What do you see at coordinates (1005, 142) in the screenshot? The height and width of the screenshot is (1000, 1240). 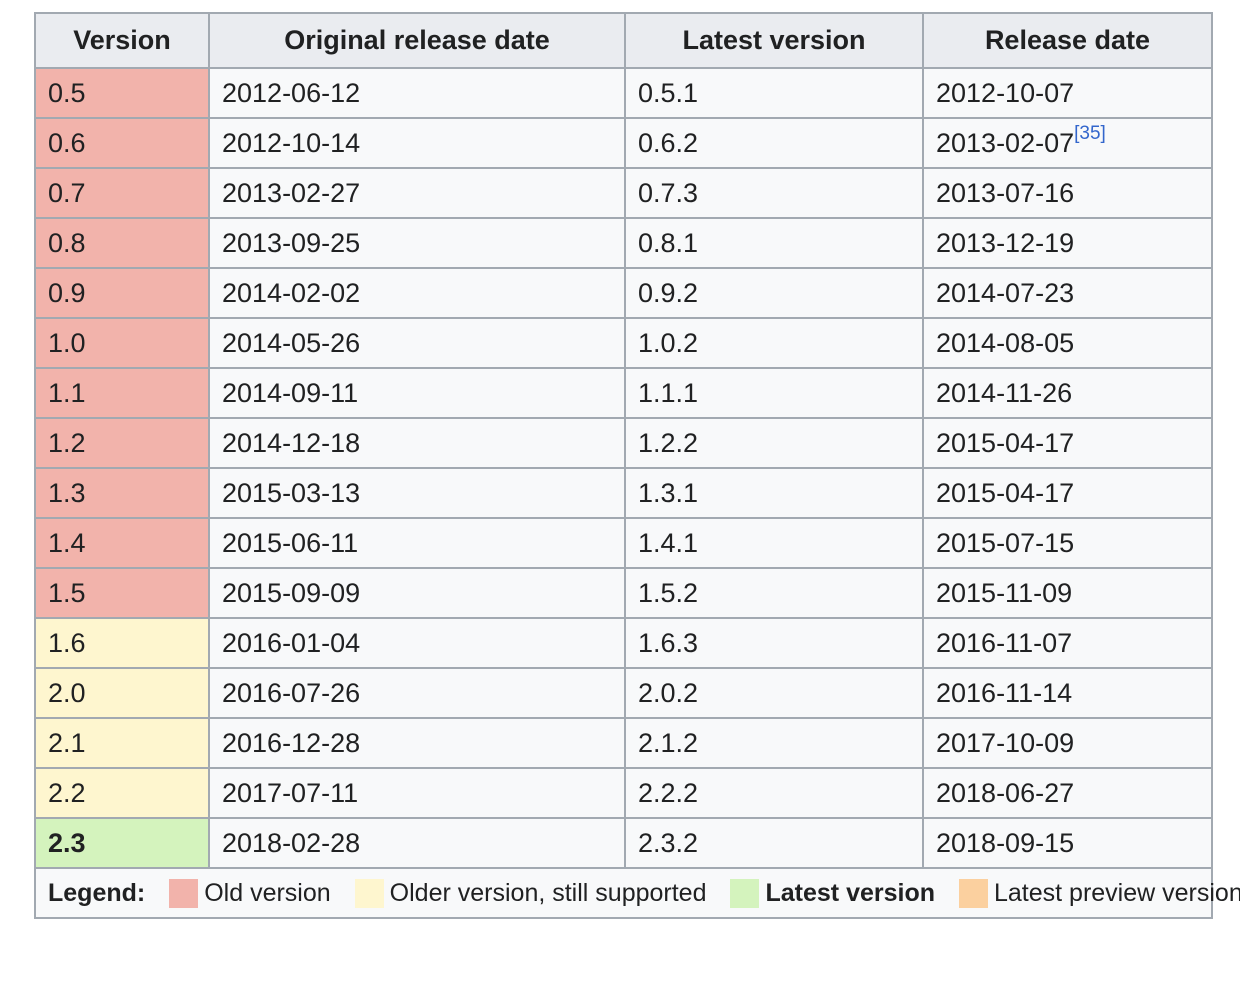 I see `release-date-text: 2013-02-07` at bounding box center [1005, 142].